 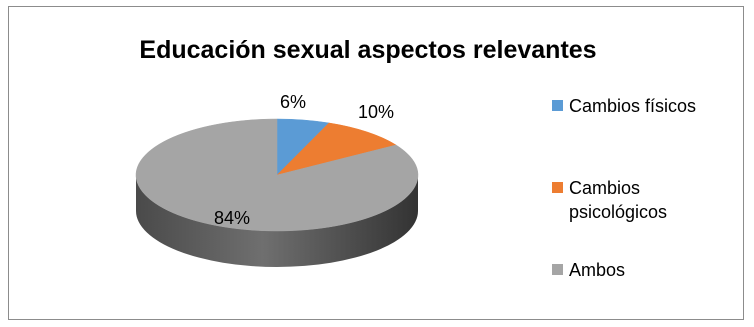 I want to click on legend-item-cambios-psicologicos: Cambios psicológicos, so click(x=635, y=200).